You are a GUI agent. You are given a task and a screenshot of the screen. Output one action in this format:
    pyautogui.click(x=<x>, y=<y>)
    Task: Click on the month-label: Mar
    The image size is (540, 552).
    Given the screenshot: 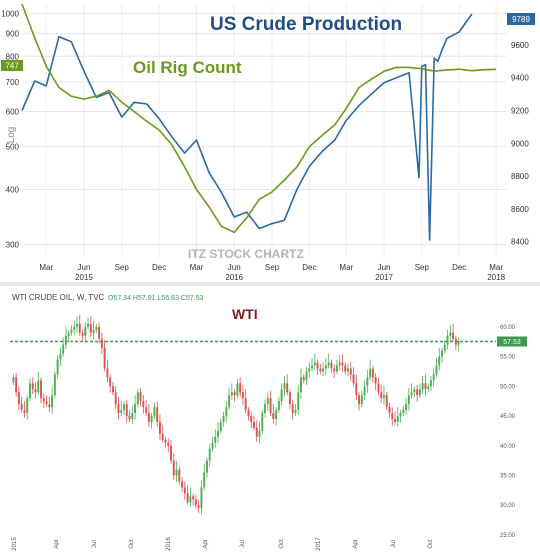 What is the action you would take?
    pyautogui.click(x=496, y=267)
    